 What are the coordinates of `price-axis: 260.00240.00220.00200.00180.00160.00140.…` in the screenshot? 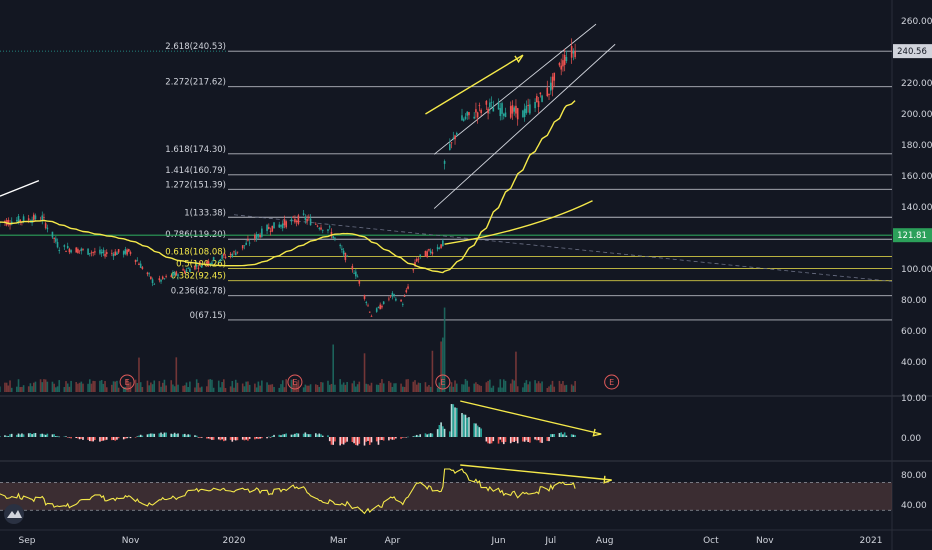 It's located at (916, 264).